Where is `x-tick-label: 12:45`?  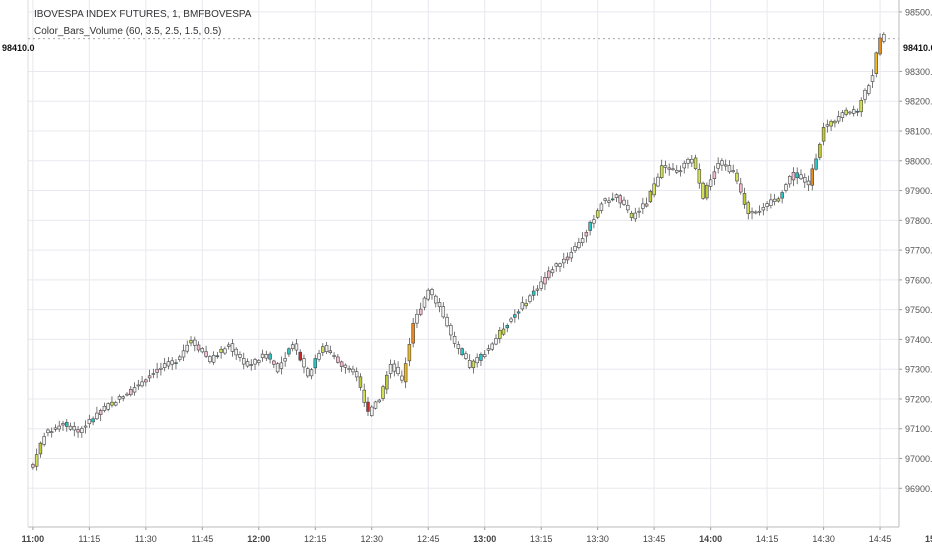
x-tick-label: 12:45 is located at coordinates (428, 539).